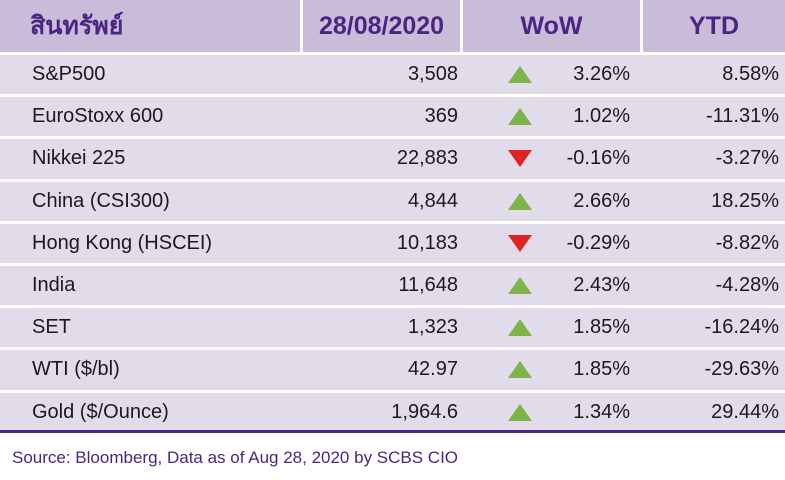 The height and width of the screenshot is (480, 785). I want to click on asset-value: 1,964.6, so click(424, 411).